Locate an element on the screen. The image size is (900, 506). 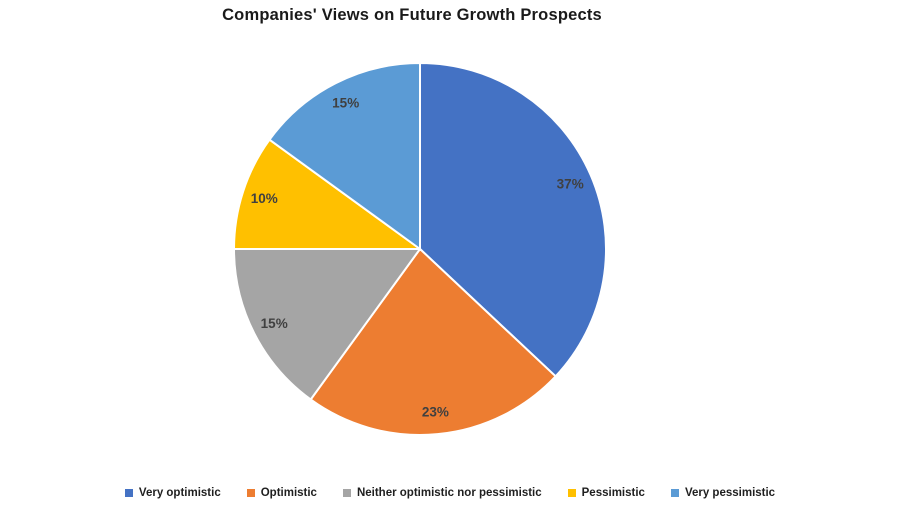
legend-item-optimistic: Optimistic is located at coordinates (281, 493).